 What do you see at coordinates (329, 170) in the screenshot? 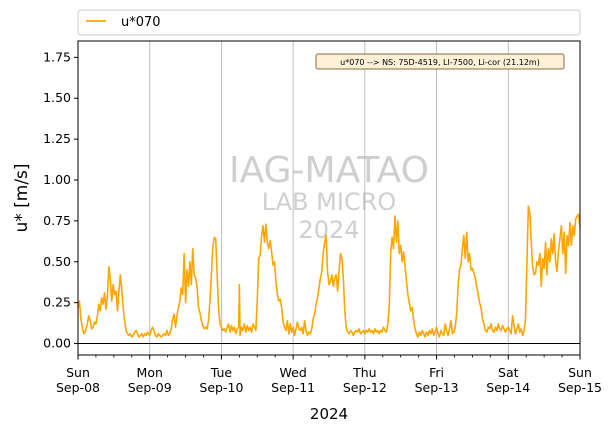
I see `watermark-line-1: IAG-MATAO` at bounding box center [329, 170].